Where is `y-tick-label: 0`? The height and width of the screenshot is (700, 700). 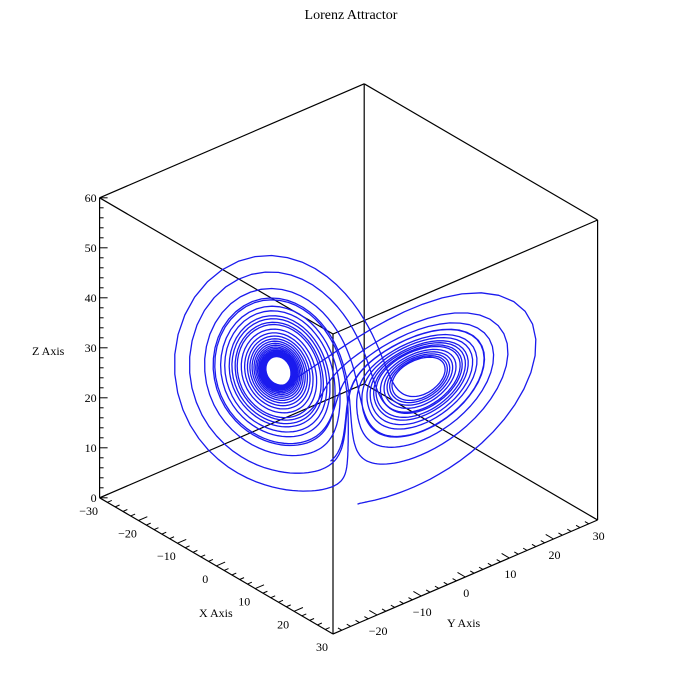 y-tick-label: 0 is located at coordinates (466, 593).